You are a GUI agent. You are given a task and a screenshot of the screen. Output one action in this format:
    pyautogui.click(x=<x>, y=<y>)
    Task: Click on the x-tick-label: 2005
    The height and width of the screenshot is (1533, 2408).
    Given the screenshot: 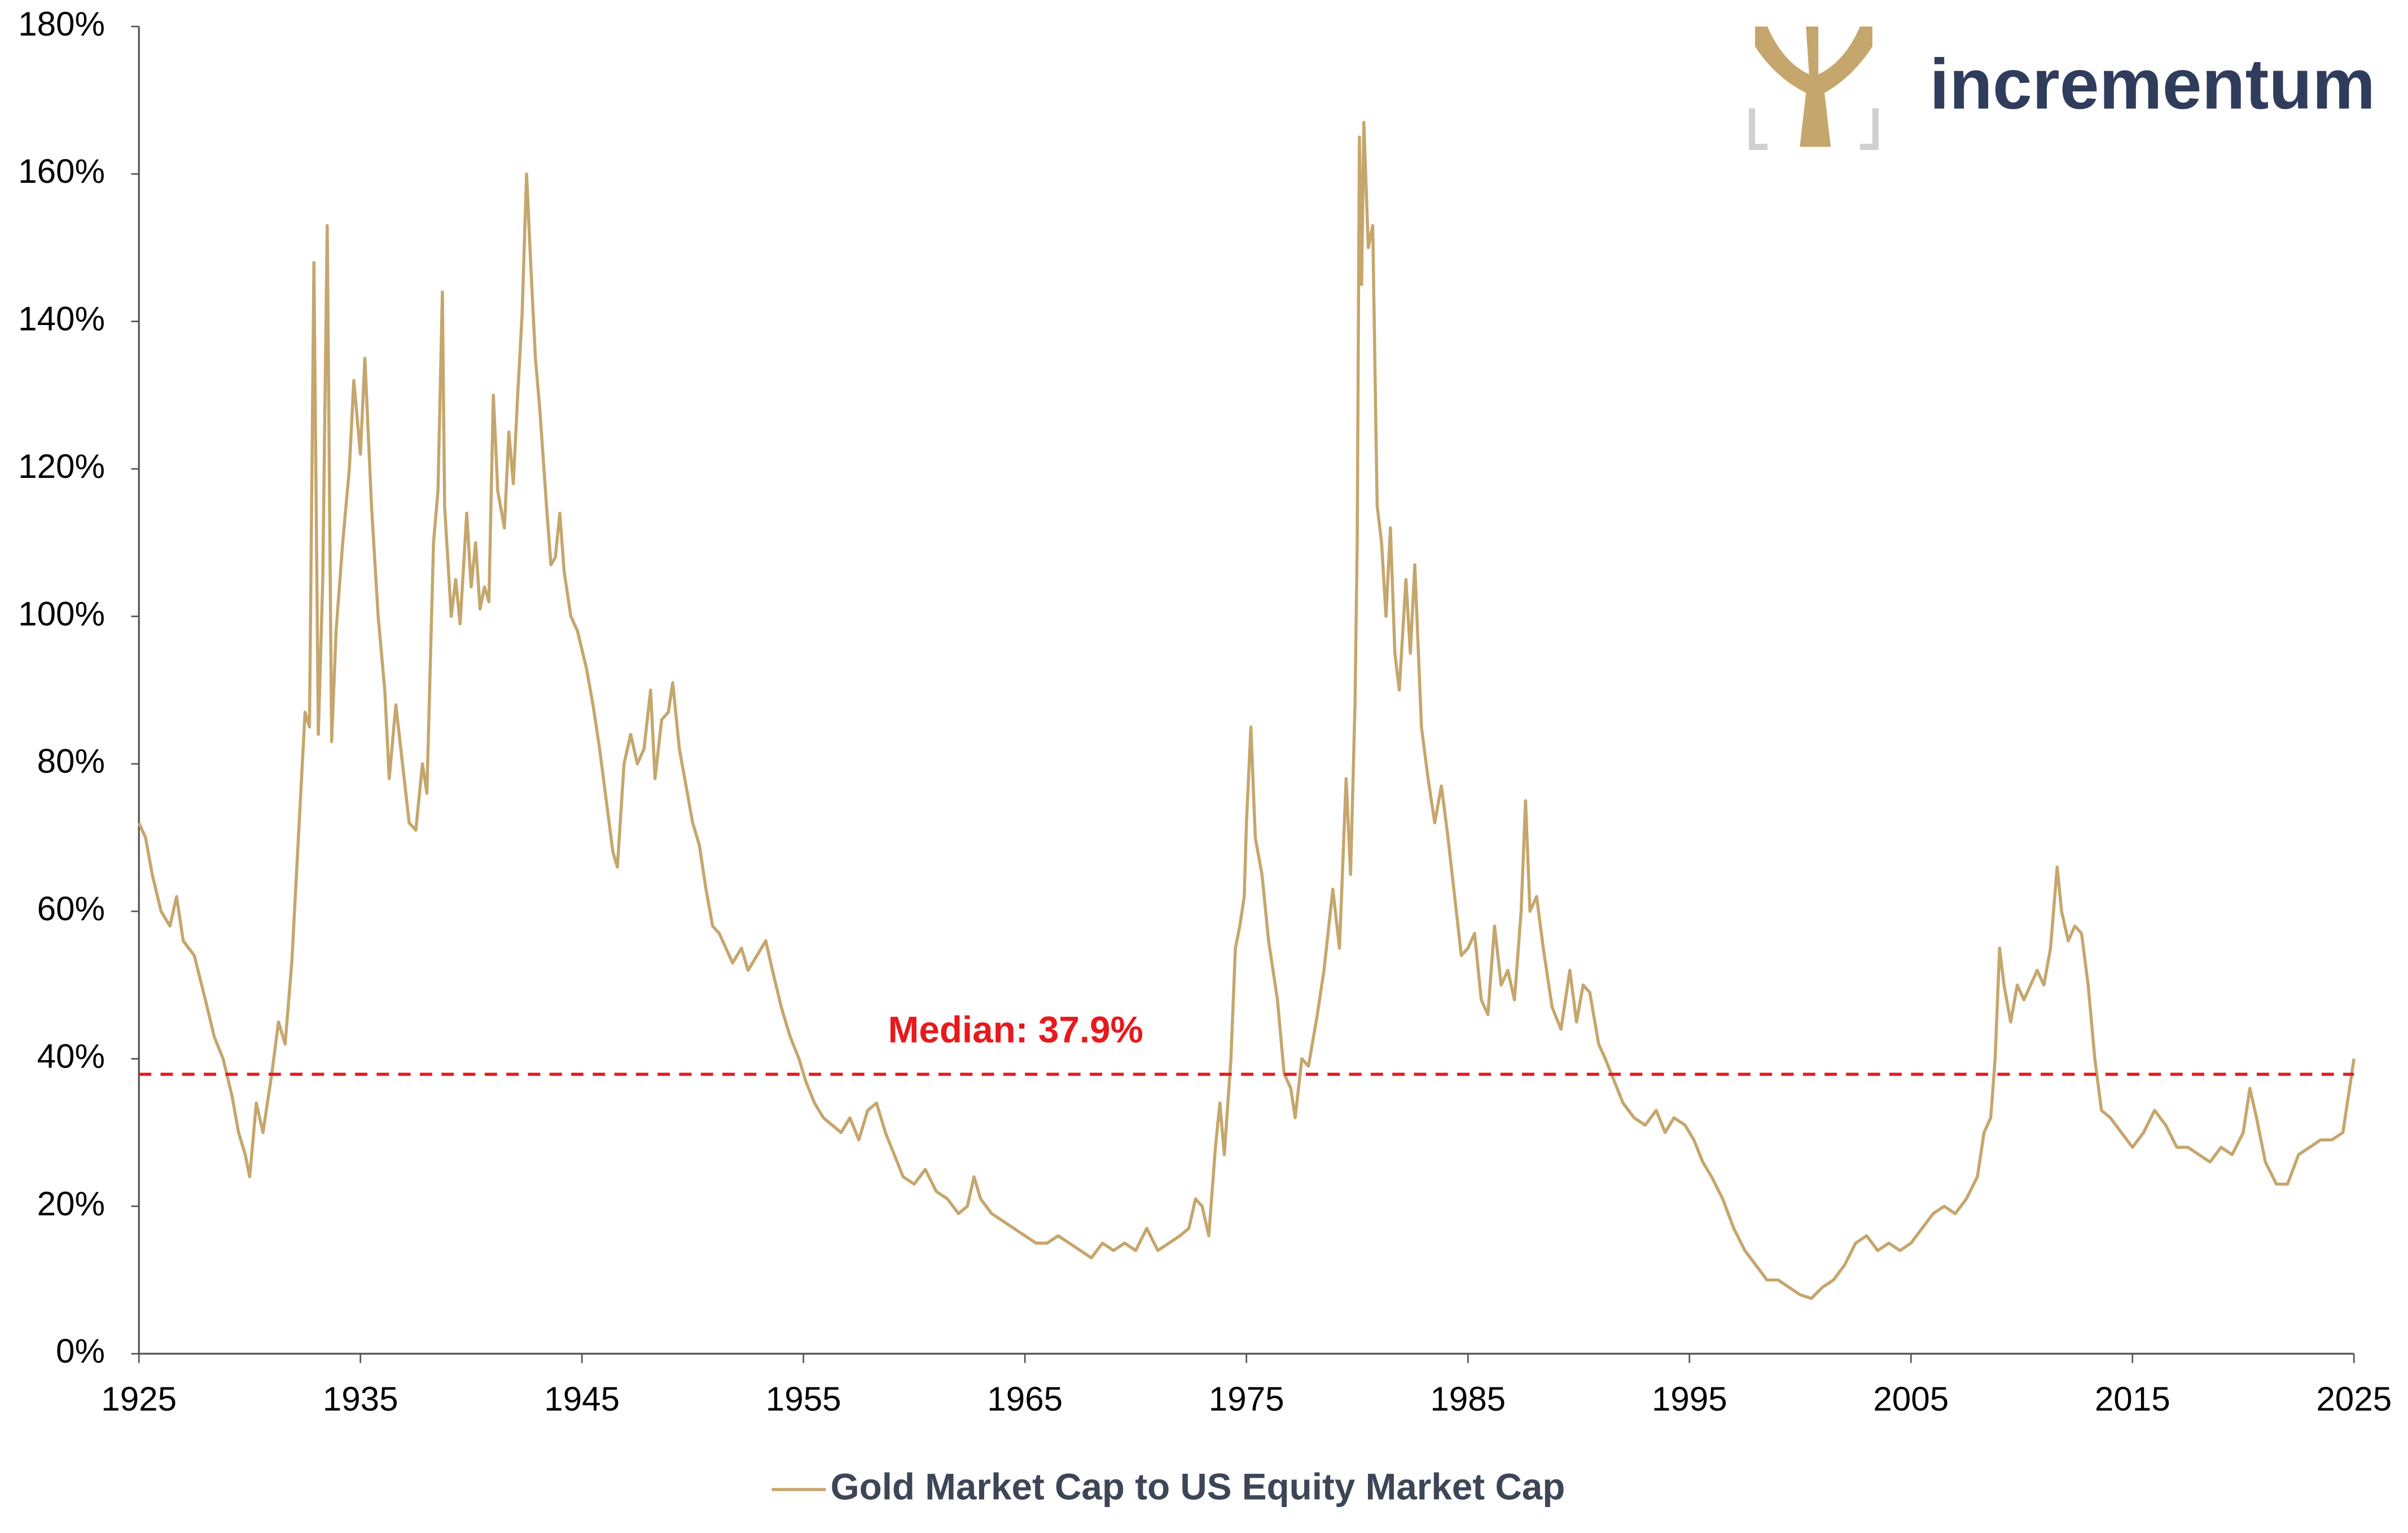 What is the action you would take?
    pyautogui.click(x=1911, y=1399)
    